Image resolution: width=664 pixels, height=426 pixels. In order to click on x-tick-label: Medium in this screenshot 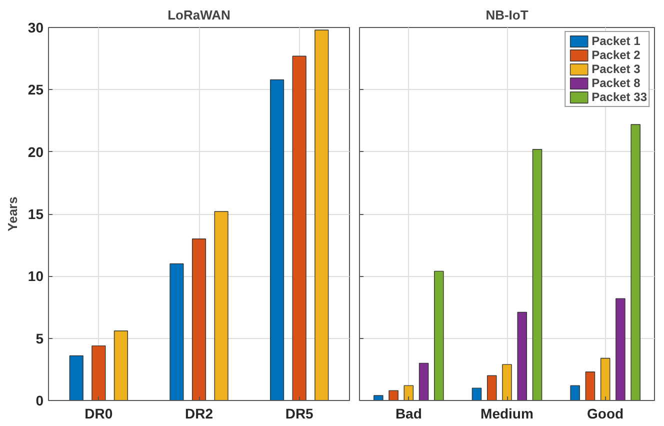, I will do `click(507, 414)`.